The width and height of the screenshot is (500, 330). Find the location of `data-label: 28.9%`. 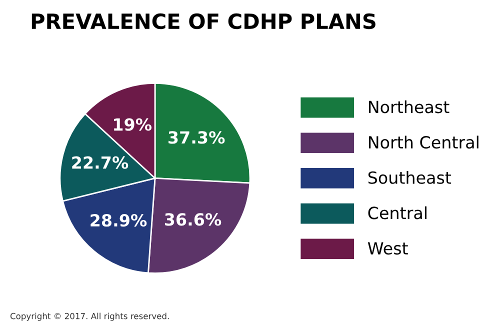

data-label: 28.9% is located at coordinates (118, 220).